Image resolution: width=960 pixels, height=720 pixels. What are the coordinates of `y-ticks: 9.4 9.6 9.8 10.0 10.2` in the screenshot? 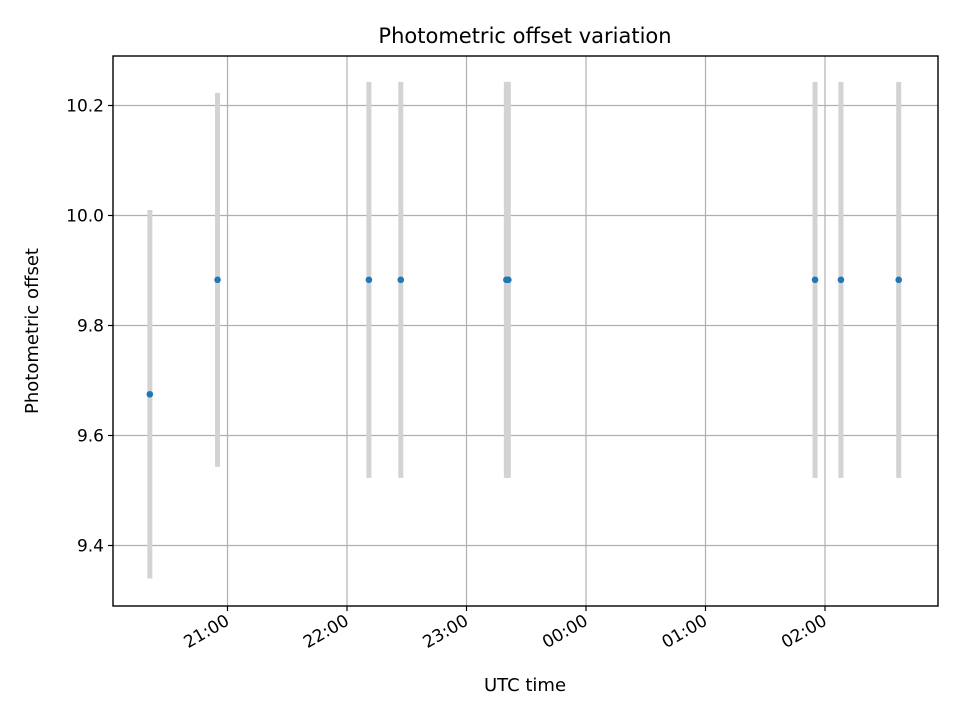 It's located at (89, 327).